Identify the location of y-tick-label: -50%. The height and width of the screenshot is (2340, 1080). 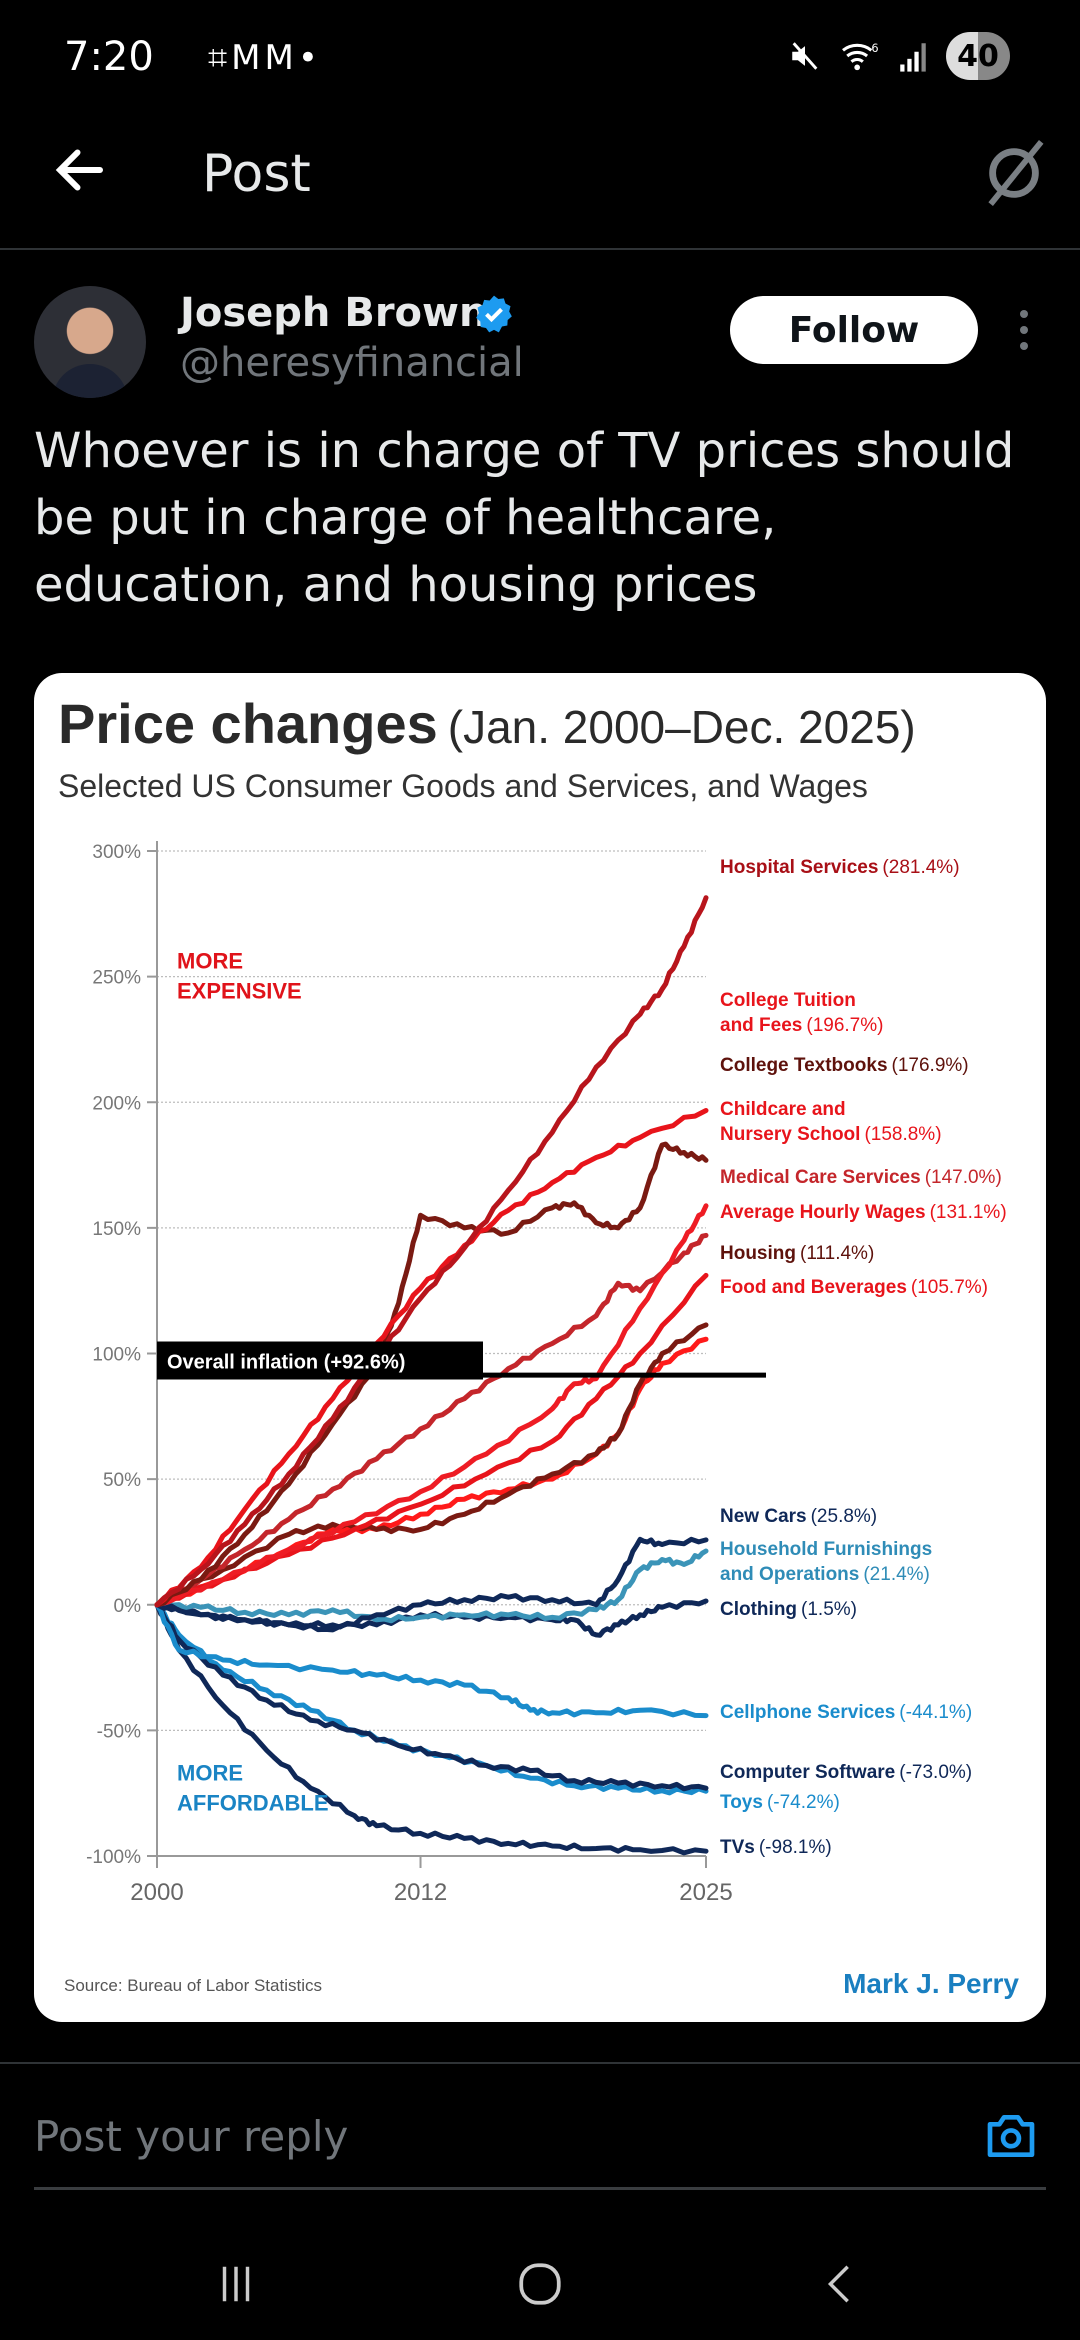
(119, 1731).